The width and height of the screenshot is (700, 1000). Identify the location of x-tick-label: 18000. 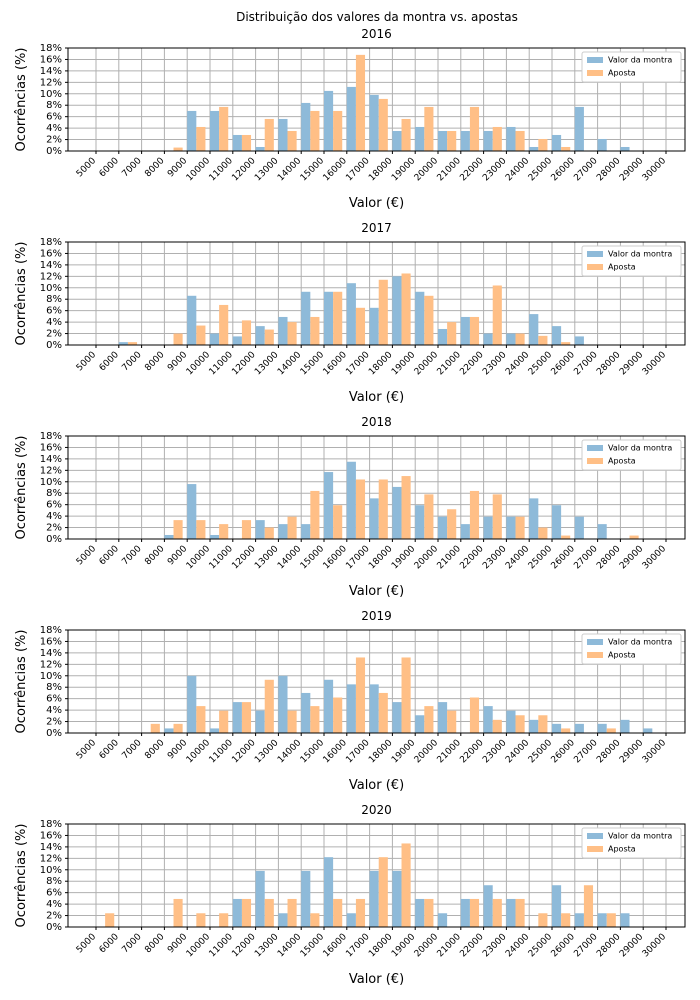
(381, 364).